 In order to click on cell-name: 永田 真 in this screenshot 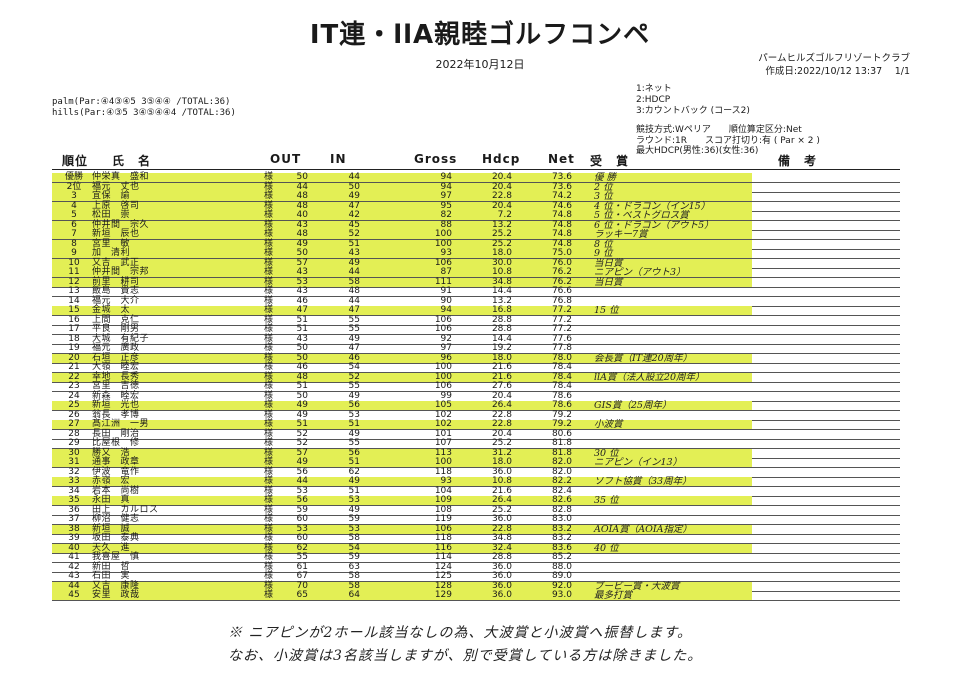, I will do `click(111, 500)`.